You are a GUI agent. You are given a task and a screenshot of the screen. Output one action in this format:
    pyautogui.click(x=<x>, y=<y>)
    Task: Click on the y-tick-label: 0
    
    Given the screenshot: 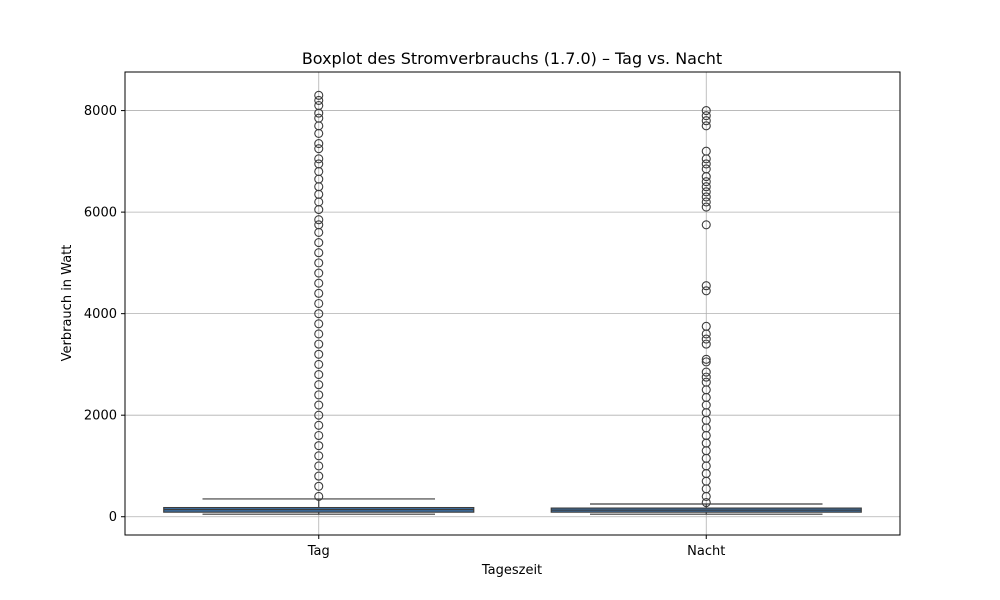 What is the action you would take?
    pyautogui.click(x=113, y=517)
    